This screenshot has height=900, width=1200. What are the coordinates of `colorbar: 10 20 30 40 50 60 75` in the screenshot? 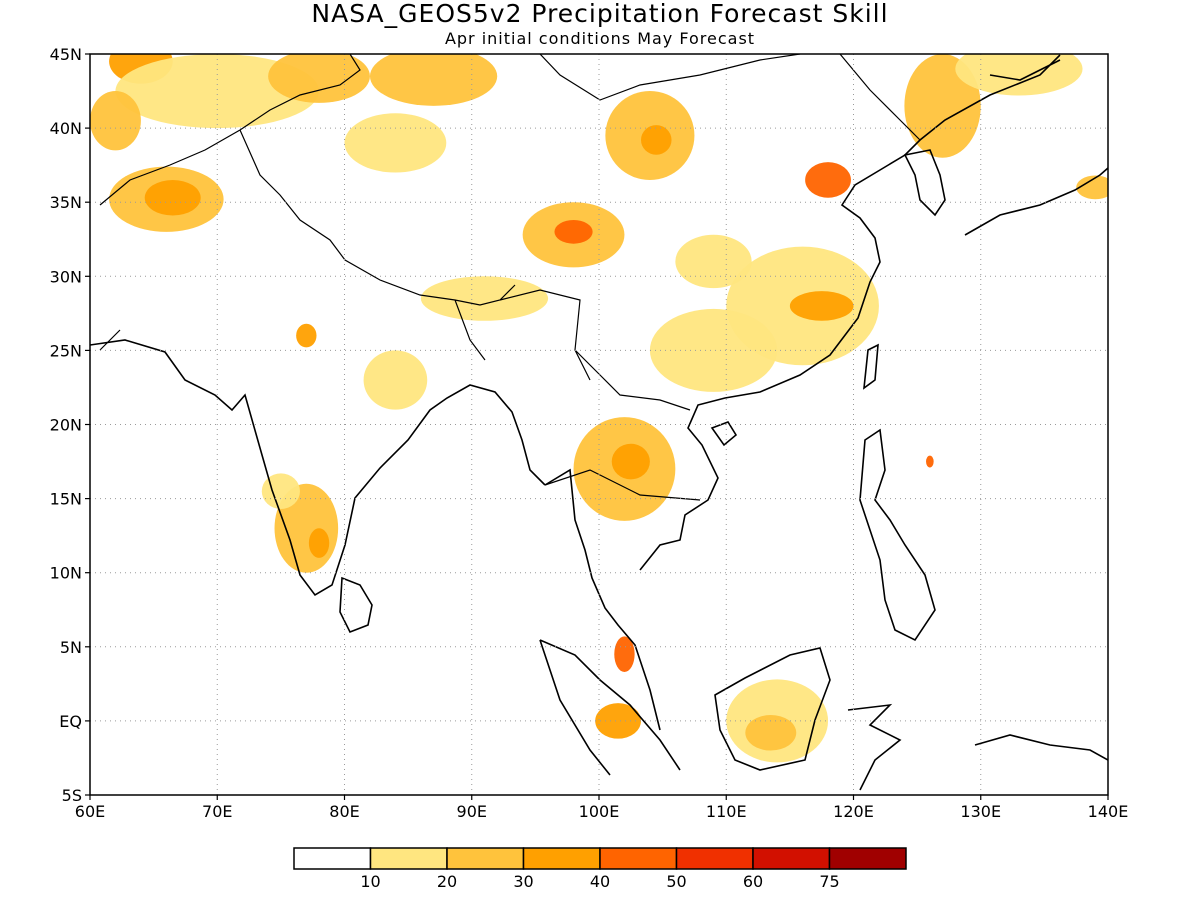 It's located at (600, 869).